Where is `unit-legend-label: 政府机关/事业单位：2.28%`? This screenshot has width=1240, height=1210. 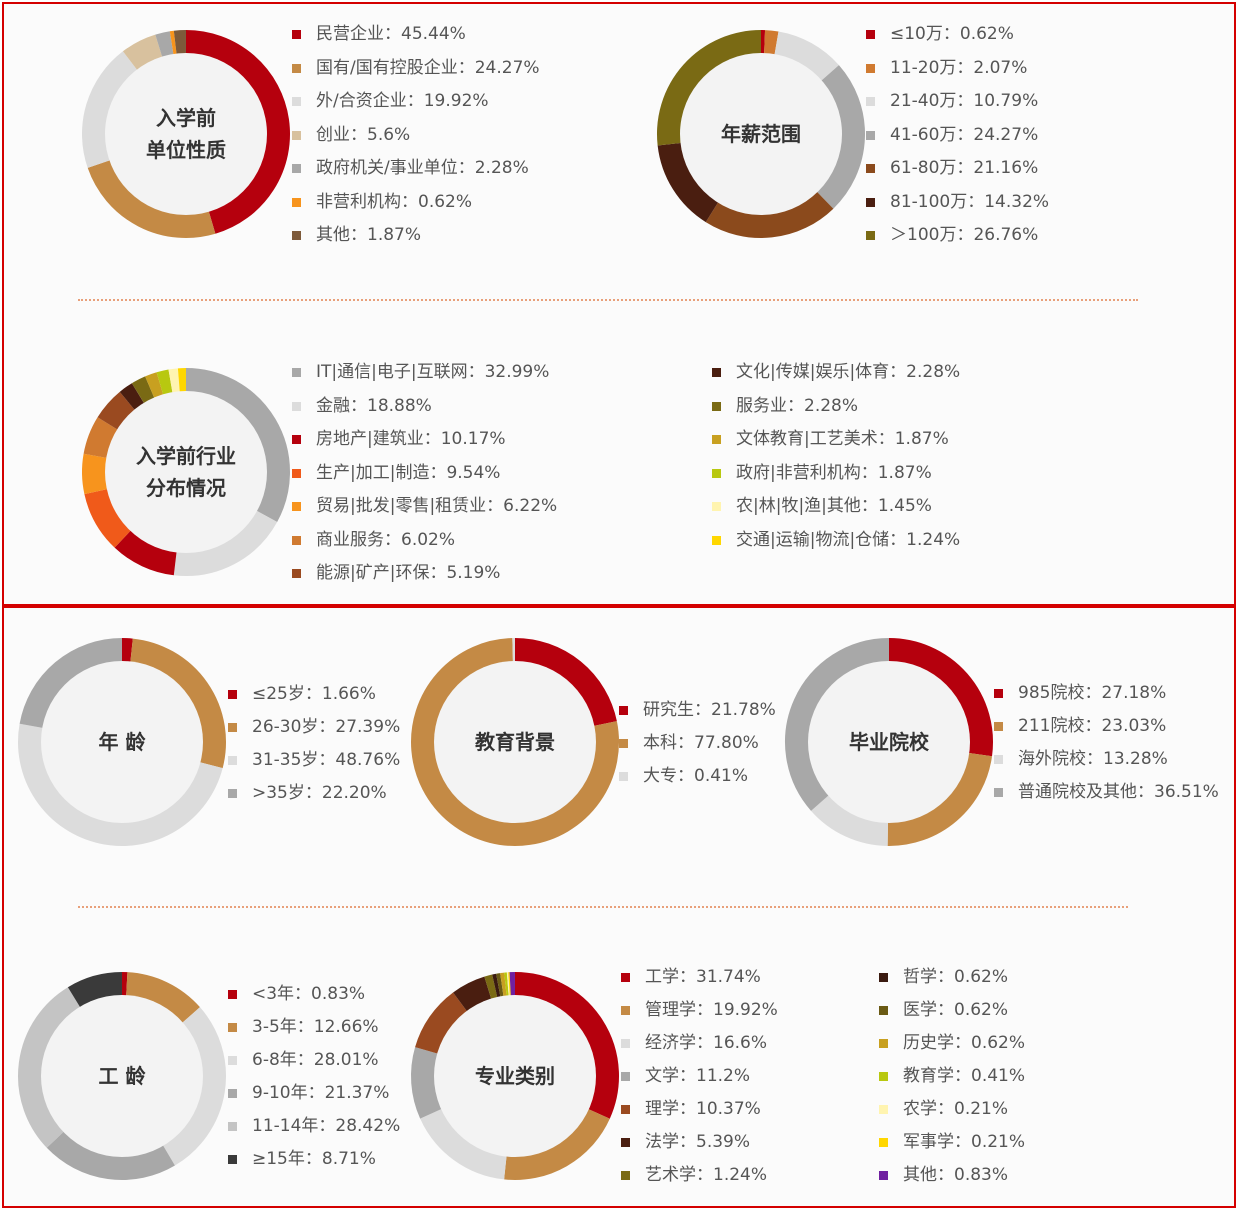
unit-legend-label: 政府机关/事业单位：2.28% is located at coordinates (422, 168).